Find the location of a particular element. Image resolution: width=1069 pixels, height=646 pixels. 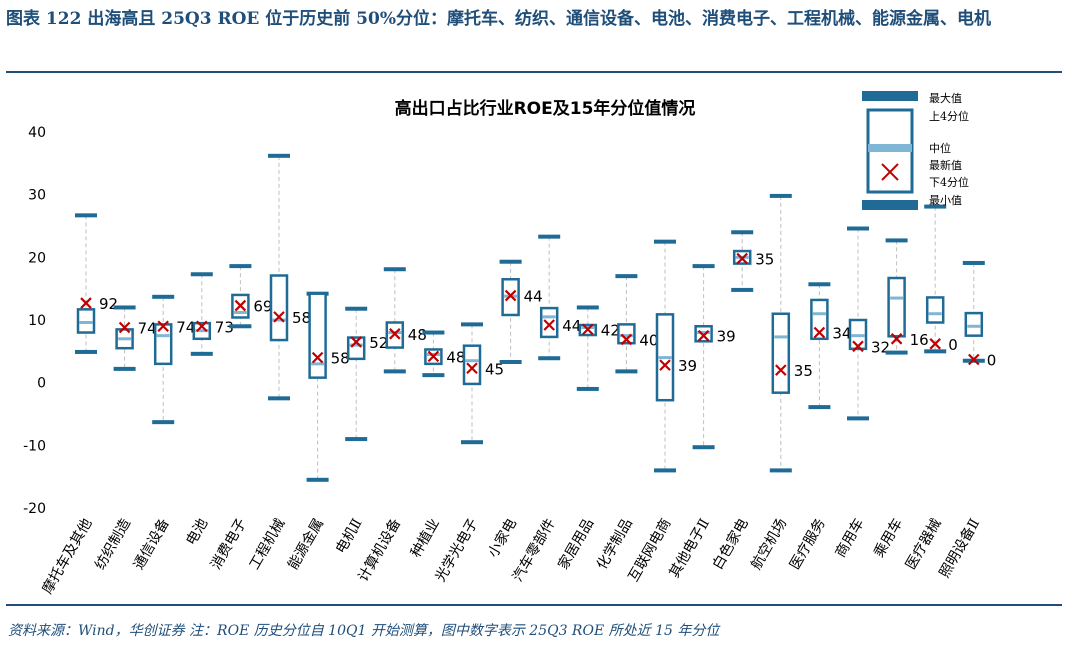

box-group: 74 纺织制造 is located at coordinates (124, 438).